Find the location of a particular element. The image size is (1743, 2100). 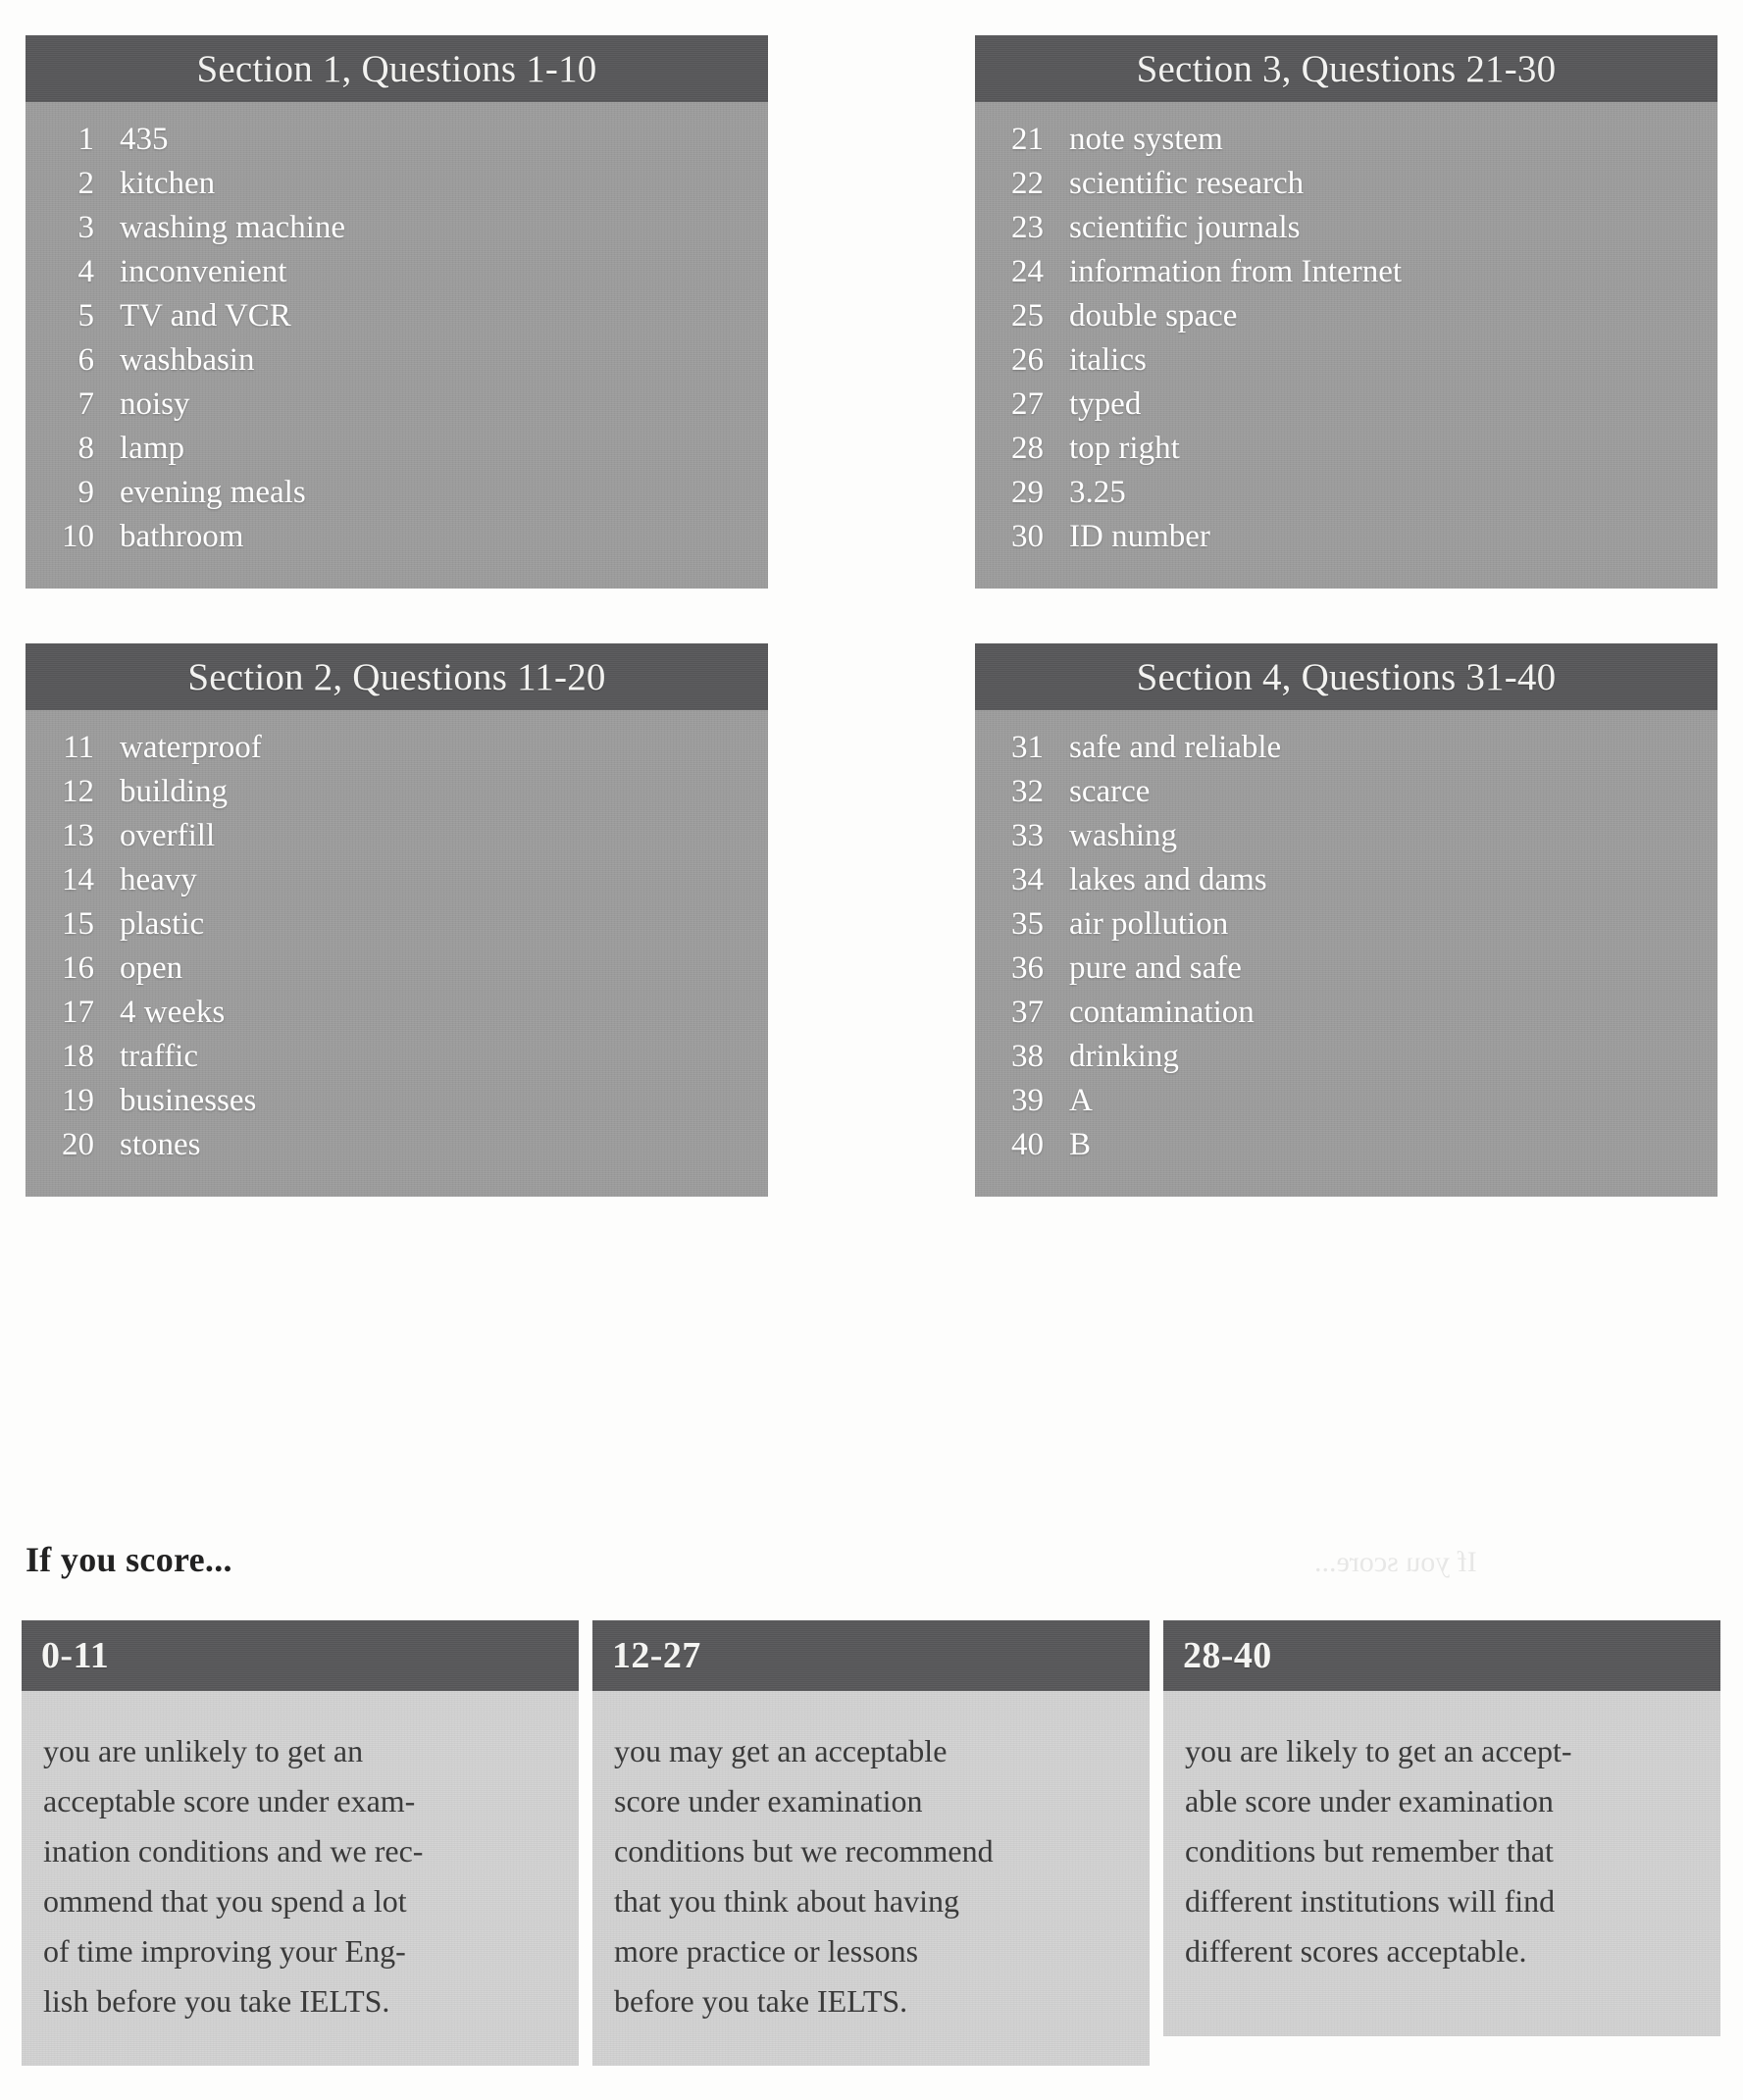

answer-number: 27 is located at coordinates (1027, 404).